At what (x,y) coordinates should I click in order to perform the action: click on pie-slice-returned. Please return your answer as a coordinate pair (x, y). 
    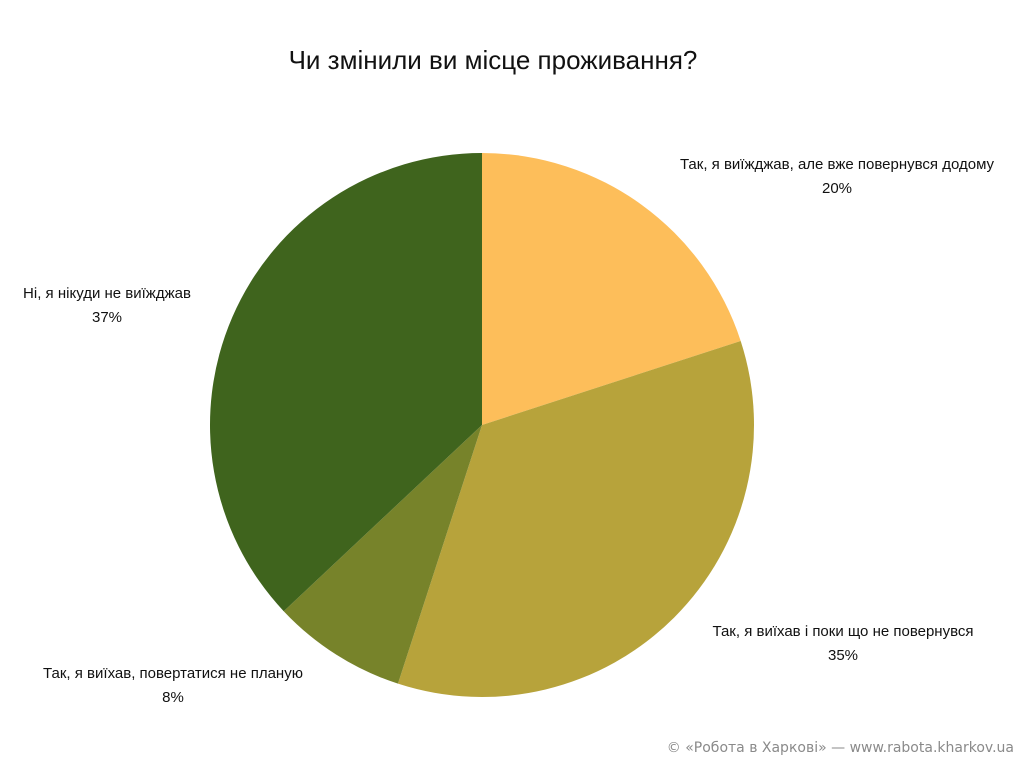
    Looking at the image, I should click on (611, 289).